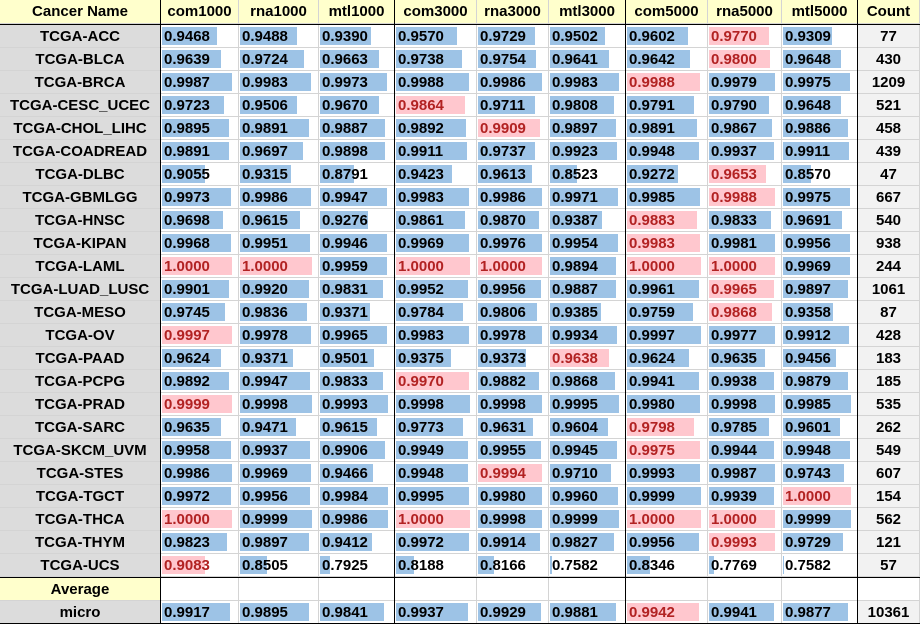 This screenshot has height=624, width=920. What do you see at coordinates (667, 335) in the screenshot?
I see `value-cell: 0.9997` at bounding box center [667, 335].